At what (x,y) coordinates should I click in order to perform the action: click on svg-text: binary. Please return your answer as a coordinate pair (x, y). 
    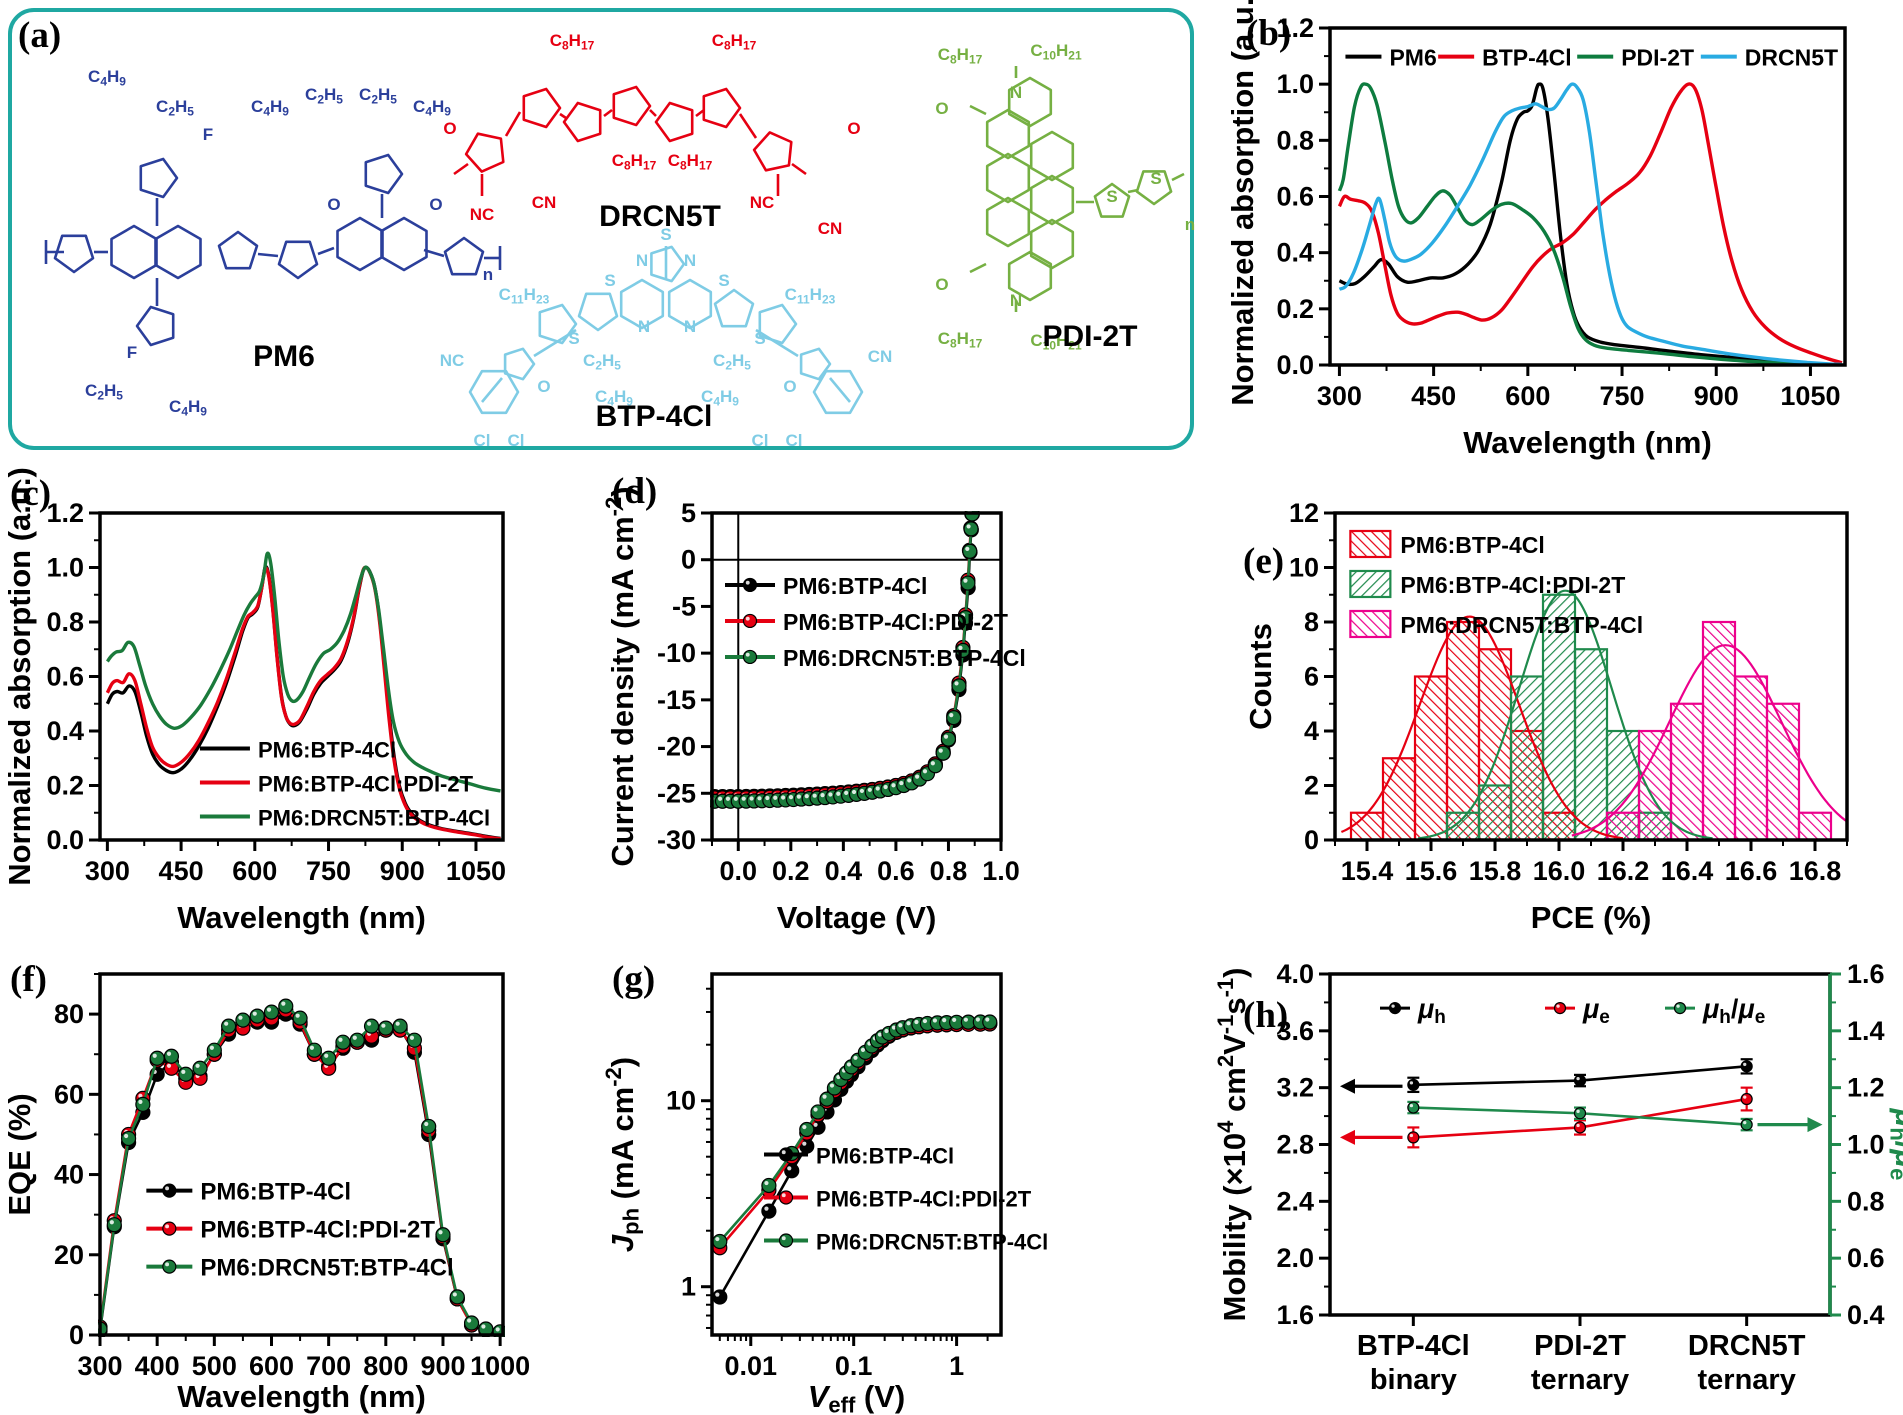
    Looking at the image, I should click on (1413, 1380).